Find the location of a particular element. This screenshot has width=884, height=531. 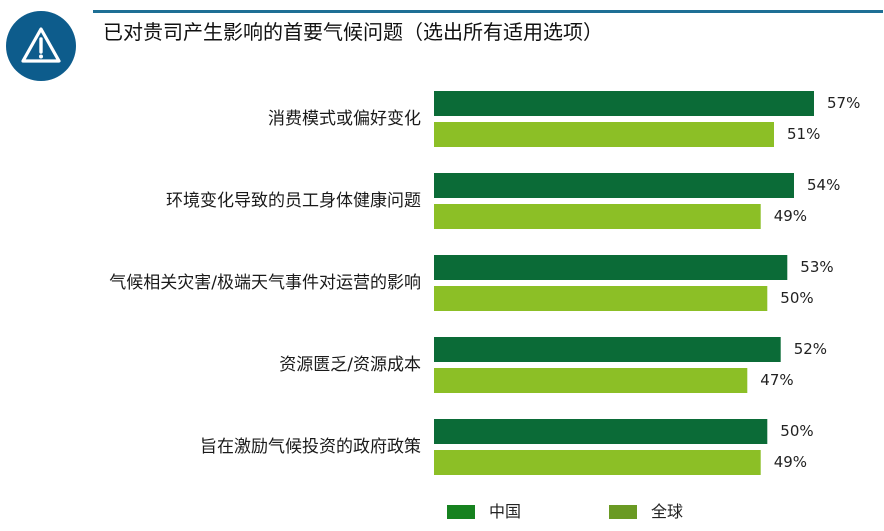

data-label-global: 50% is located at coordinates (796, 298).